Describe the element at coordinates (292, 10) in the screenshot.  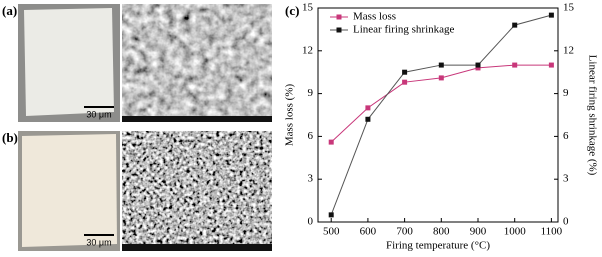
I see `panel-label: (c)` at that location.